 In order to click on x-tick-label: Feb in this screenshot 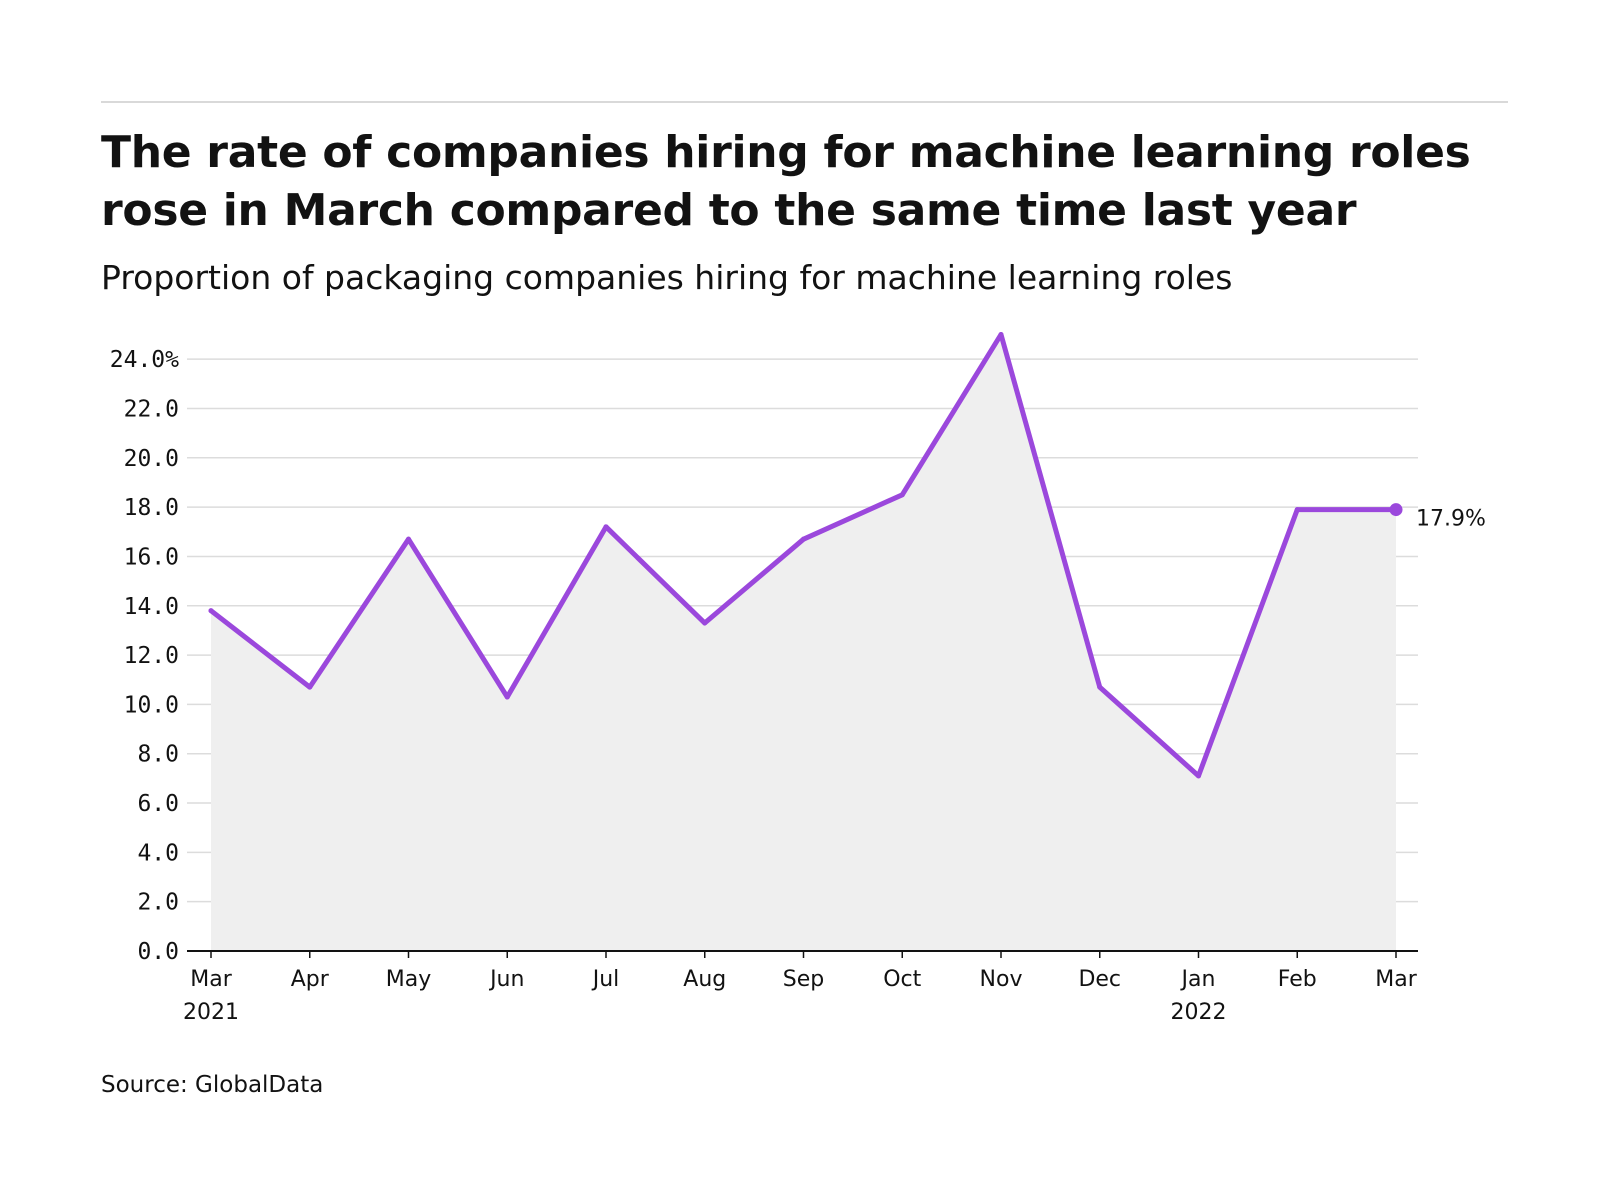, I will do `click(1297, 979)`.